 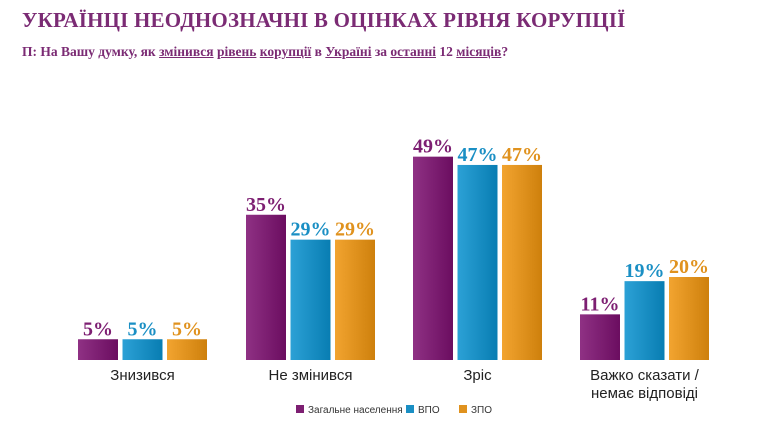 I want to click on data-label: 20%, so click(x=689, y=267).